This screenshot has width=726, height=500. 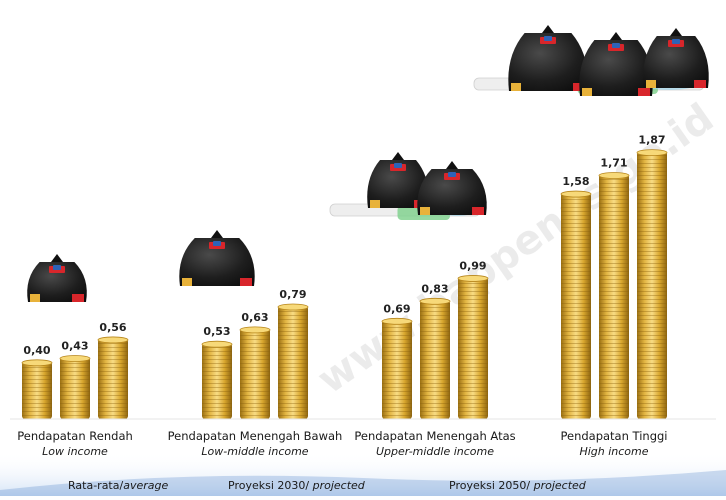 I want to click on legend-band, so click(x=363, y=474).